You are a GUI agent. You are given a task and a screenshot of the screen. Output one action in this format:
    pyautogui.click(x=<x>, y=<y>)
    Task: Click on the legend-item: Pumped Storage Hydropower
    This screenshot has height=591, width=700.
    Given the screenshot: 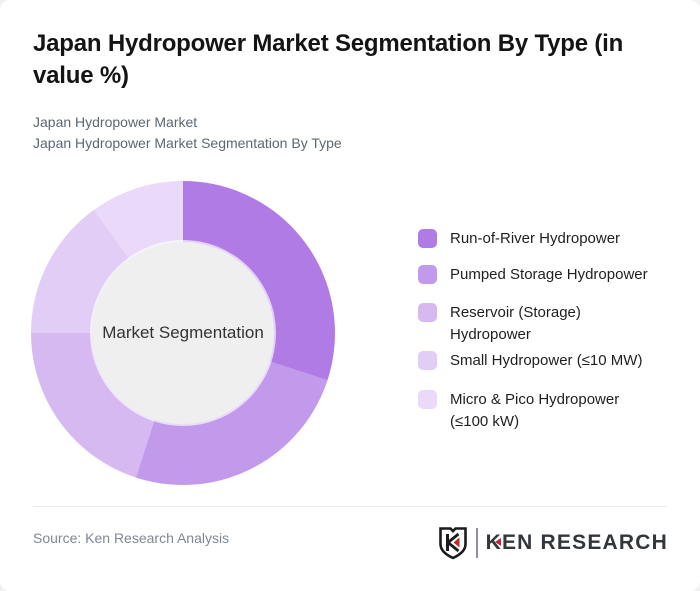 What is the action you would take?
    pyautogui.click(x=533, y=275)
    